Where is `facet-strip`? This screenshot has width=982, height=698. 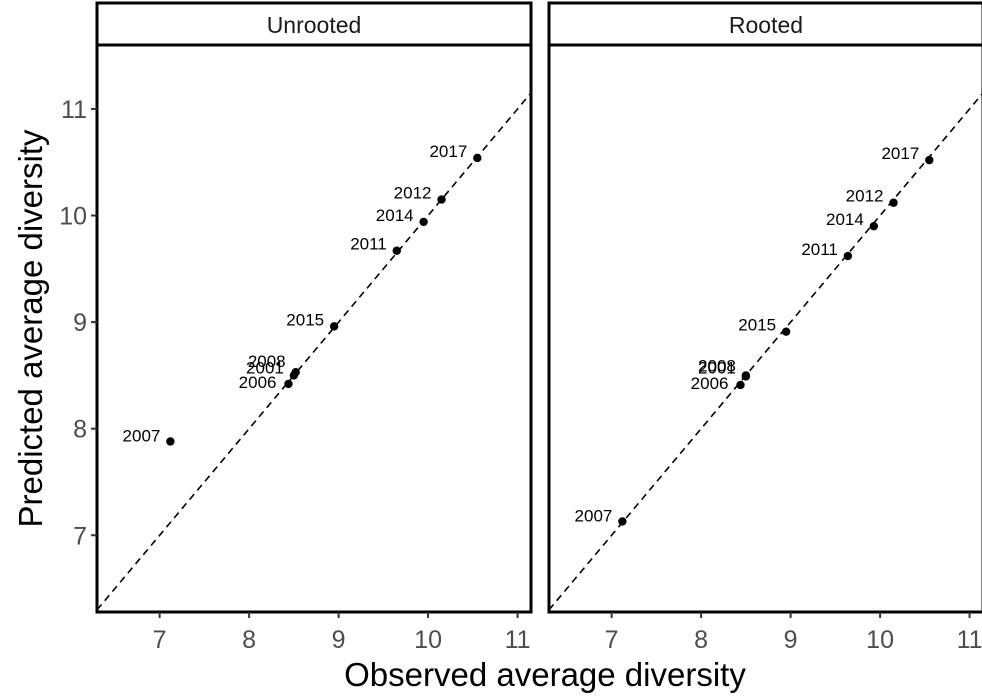 facet-strip is located at coordinates (764, 24).